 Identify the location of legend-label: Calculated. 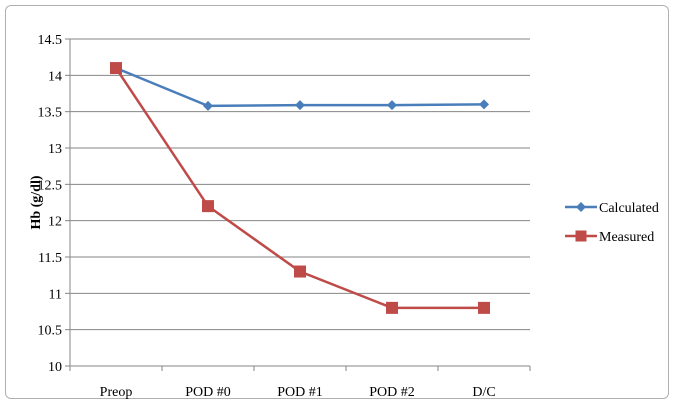
(629, 208).